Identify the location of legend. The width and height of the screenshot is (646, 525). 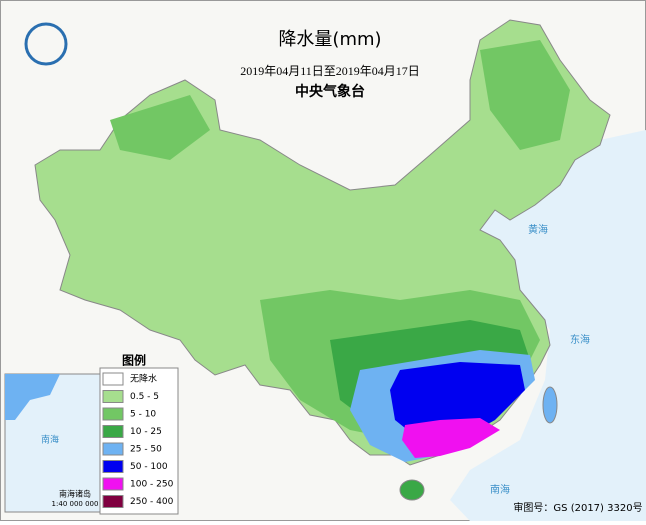
(139, 441).